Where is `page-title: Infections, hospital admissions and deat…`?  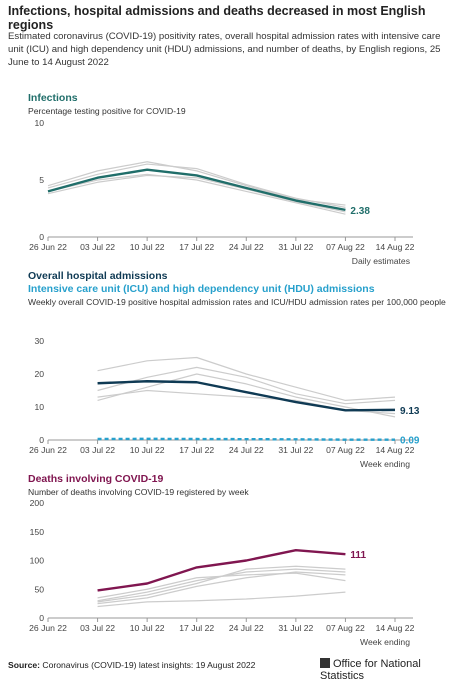 page-title: Infections, hospital admissions and deat… is located at coordinates (217, 18).